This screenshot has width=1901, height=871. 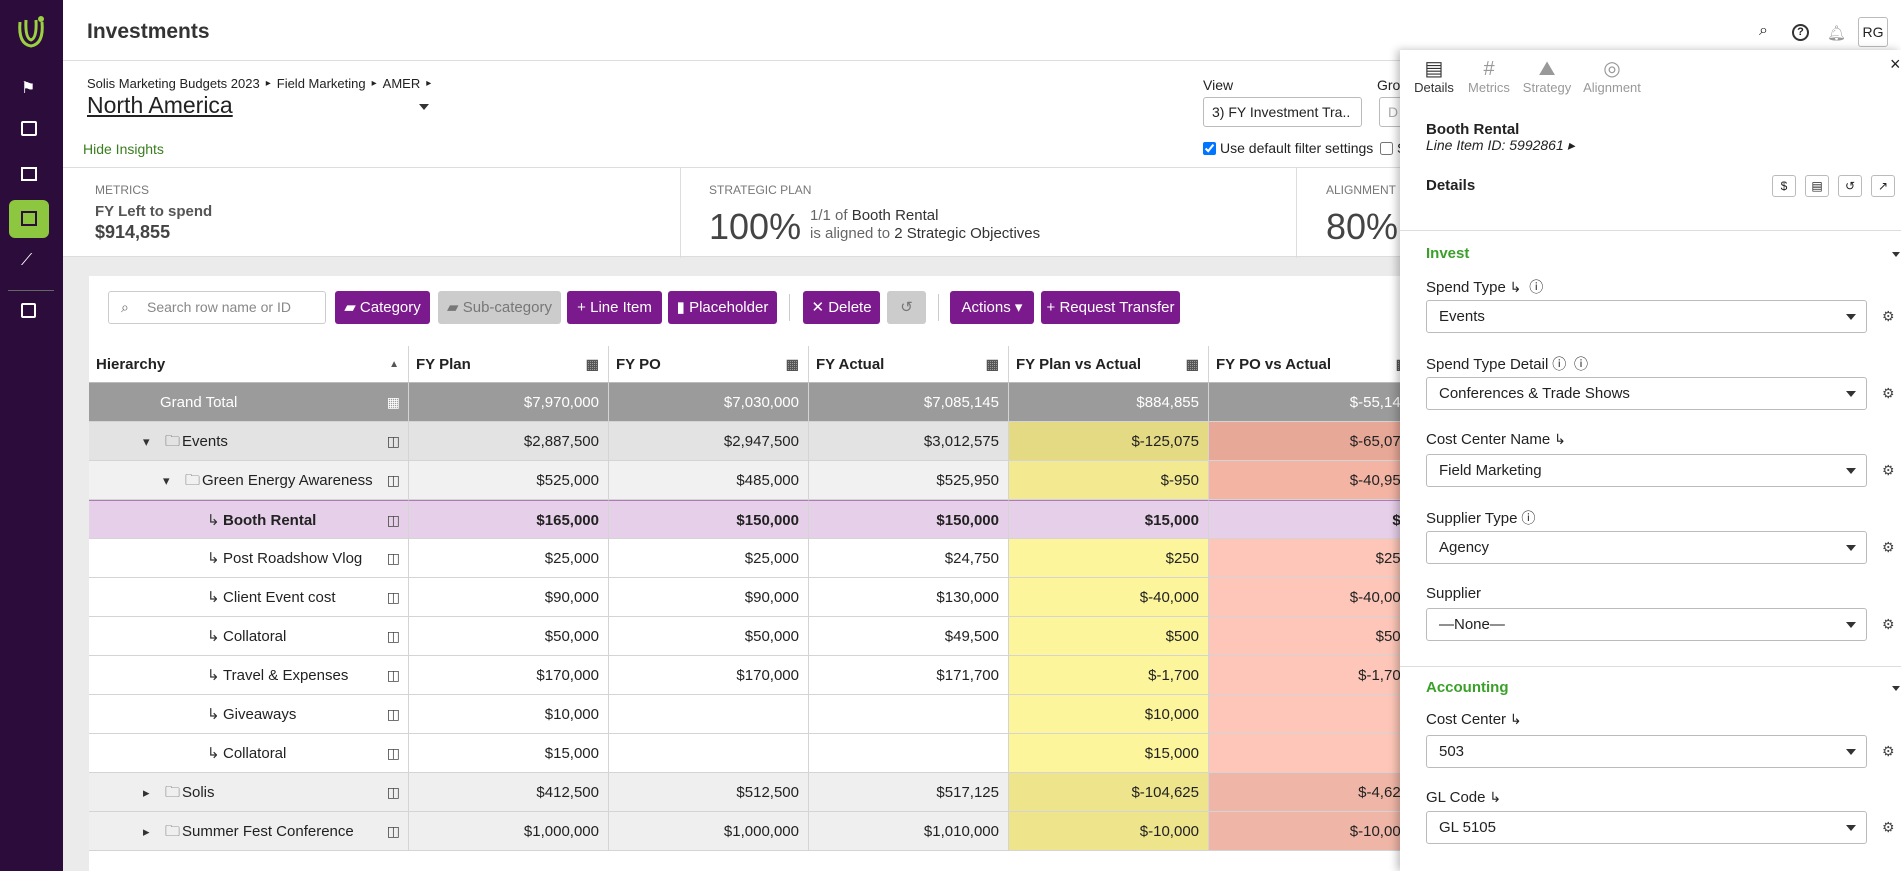 What do you see at coordinates (401, 83) in the screenshot?
I see `crumb: AMER` at bounding box center [401, 83].